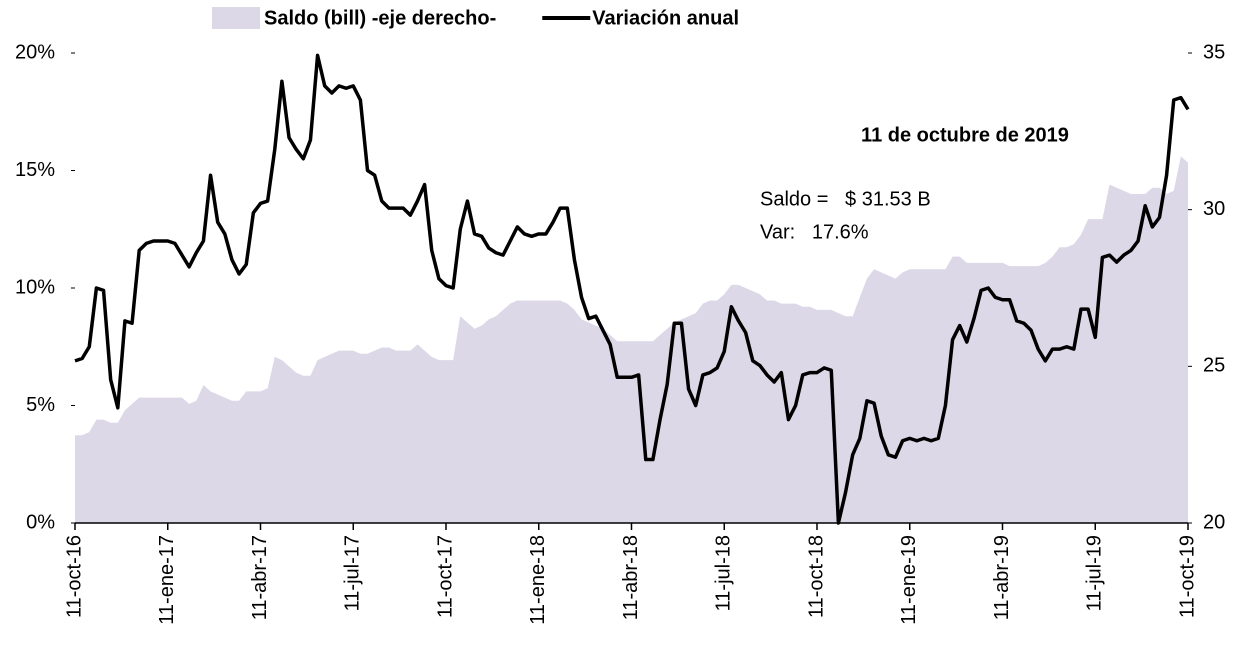 This screenshot has height=652, width=1249. Describe the element at coordinates (74, 576) in the screenshot. I see `x-tick-label: 11-oct-16` at that location.